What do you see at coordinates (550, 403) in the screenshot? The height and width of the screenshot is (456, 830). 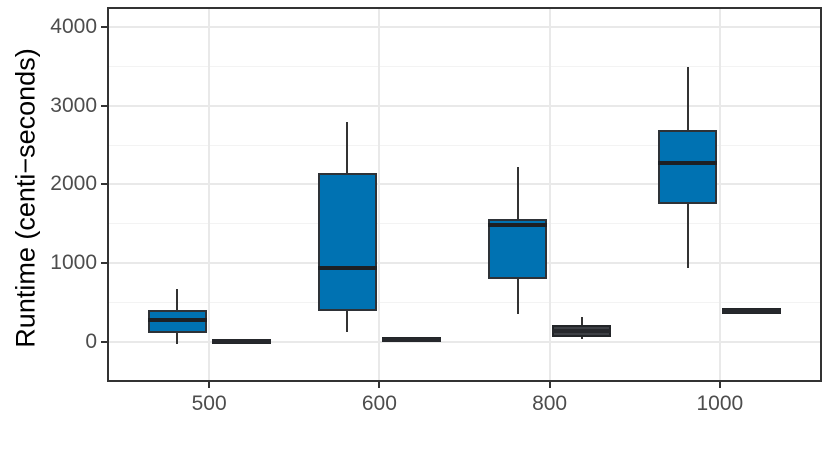 I see `x-tick-label: 800` at bounding box center [550, 403].